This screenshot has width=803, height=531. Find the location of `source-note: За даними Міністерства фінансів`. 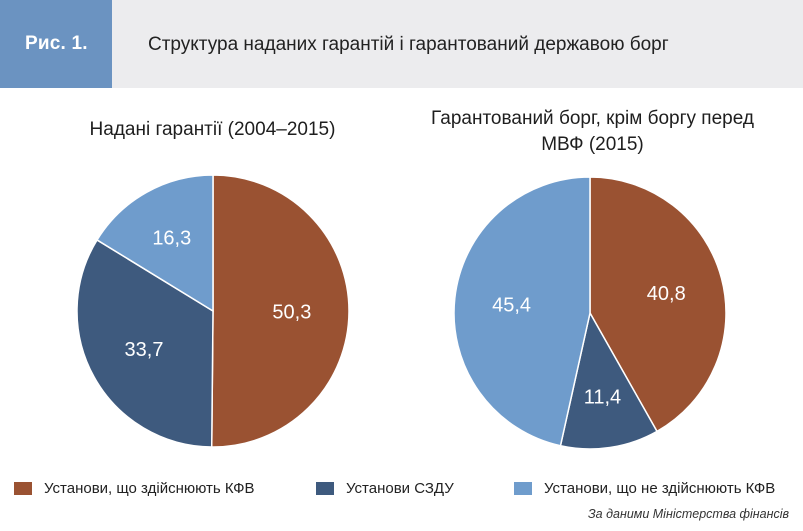

source-note: За даними Міністерства фінансів is located at coordinates (688, 514).